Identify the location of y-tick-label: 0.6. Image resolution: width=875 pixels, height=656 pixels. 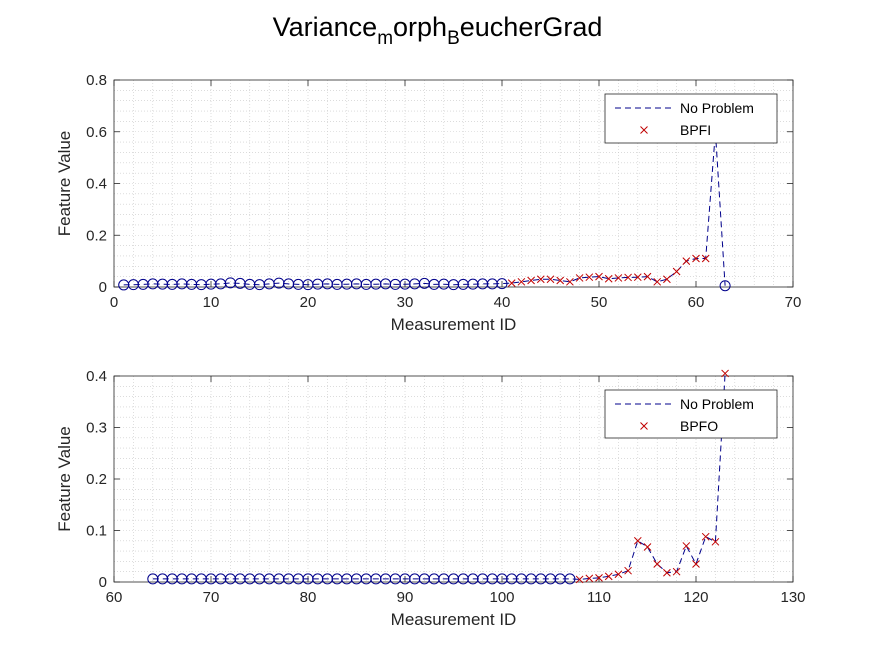
(96, 132).